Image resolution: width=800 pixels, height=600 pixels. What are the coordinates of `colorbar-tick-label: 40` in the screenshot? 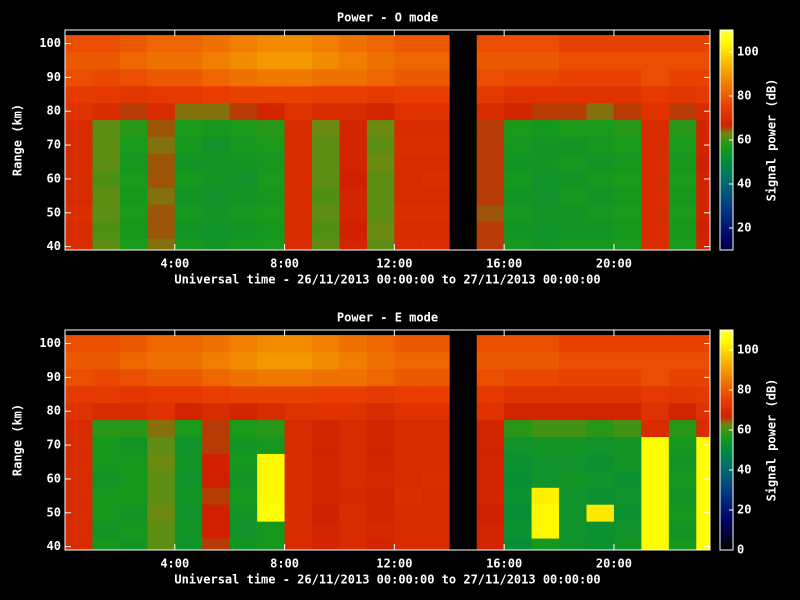 It's located at (744, 184).